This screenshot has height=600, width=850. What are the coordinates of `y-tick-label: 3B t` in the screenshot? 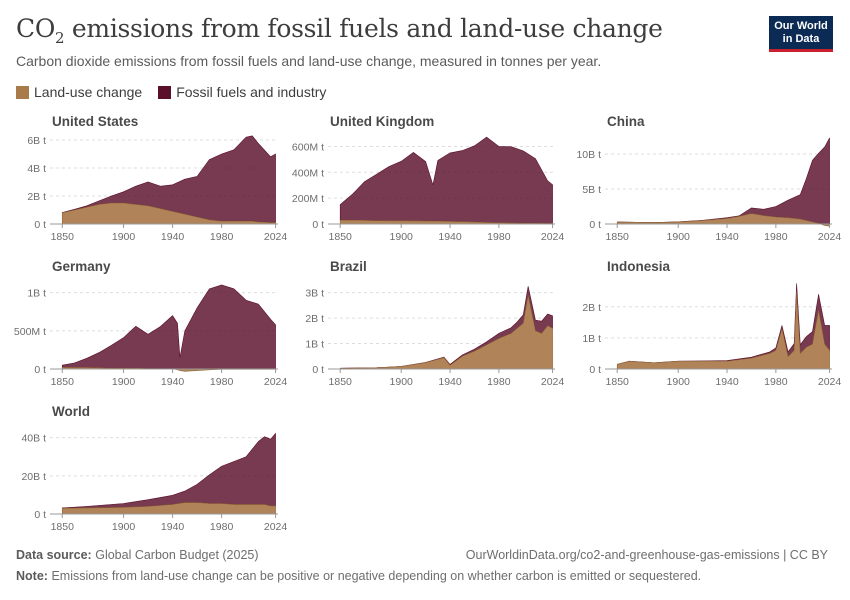 It's located at (314, 294).